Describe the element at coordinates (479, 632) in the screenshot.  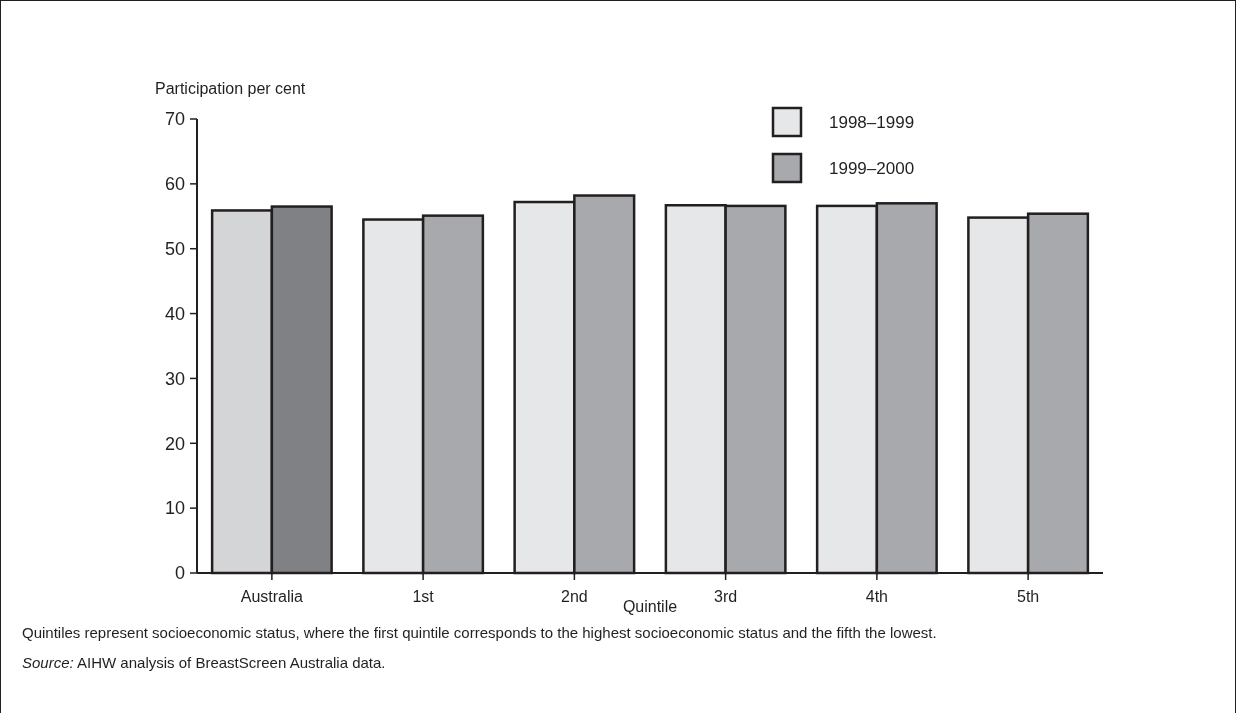
I see `text: Quintiles represent socioeconomic status, where the first quintile corresponds to the highest socioeconomic status and the fifth the lowest.` at that location.